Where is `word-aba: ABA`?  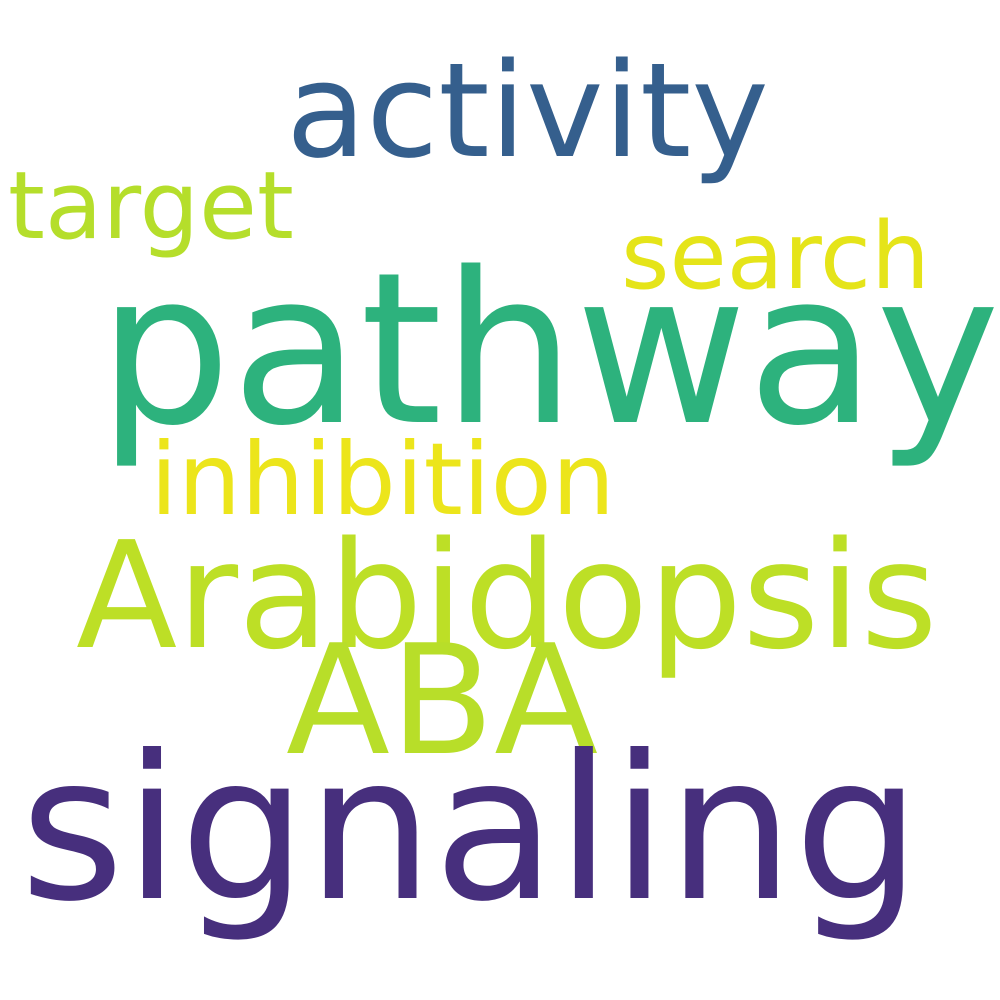 word-aba: ABA is located at coordinates (442, 700).